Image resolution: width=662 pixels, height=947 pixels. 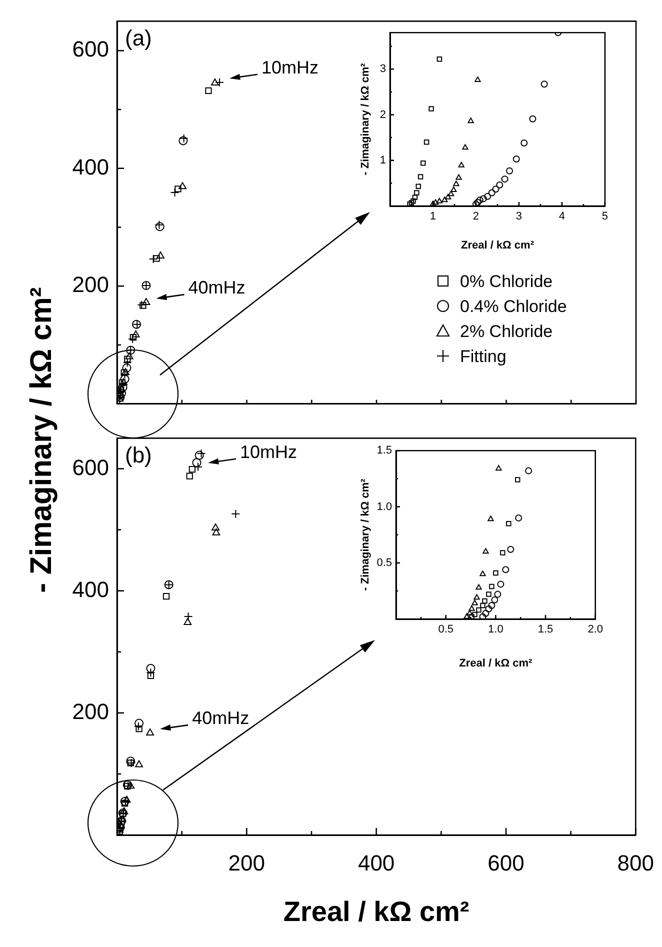 What do you see at coordinates (506, 281) in the screenshot?
I see `legend-label: 0% Chloride` at bounding box center [506, 281].